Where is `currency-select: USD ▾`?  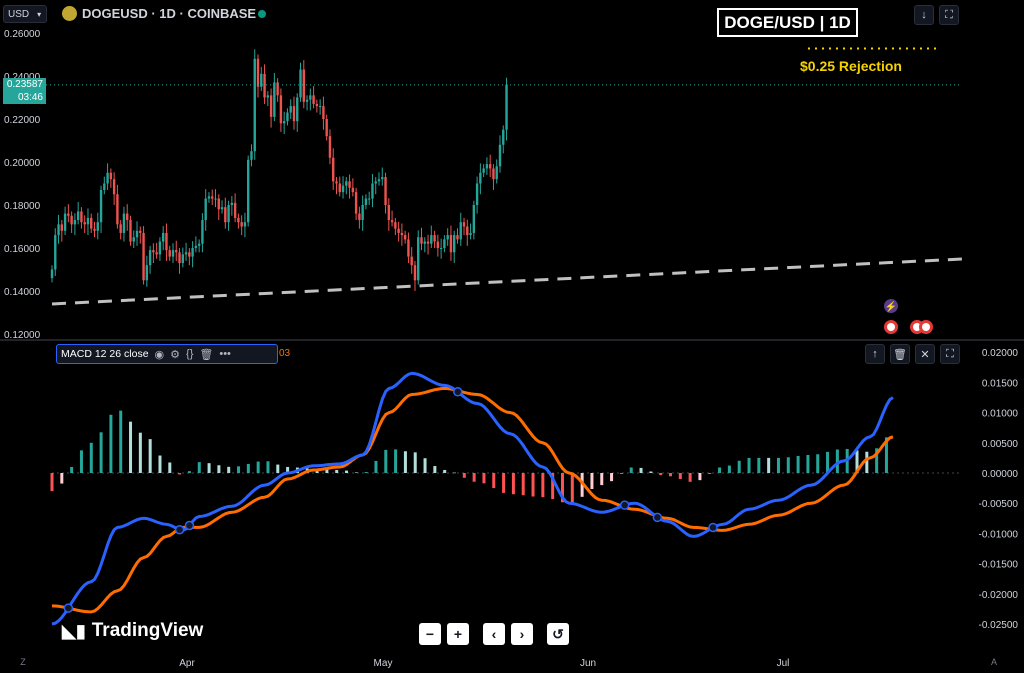
currency-select: USD ▾ is located at coordinates (25, 14).